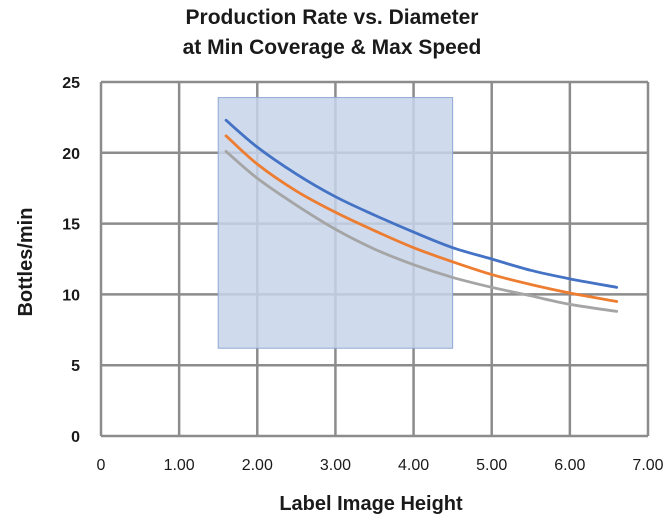 The height and width of the screenshot is (518, 664). What do you see at coordinates (332, 47) in the screenshot?
I see `chart-title-line-2: at Min Coverage & Max Speed` at bounding box center [332, 47].